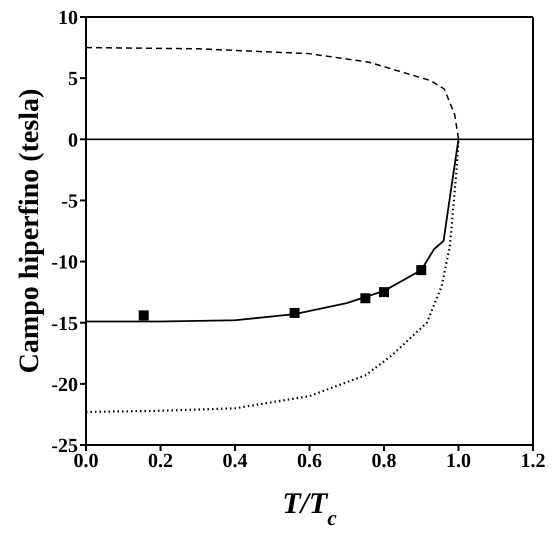  I want to click on x-axis-title: T/T$_{c}$, so click(310, 508).